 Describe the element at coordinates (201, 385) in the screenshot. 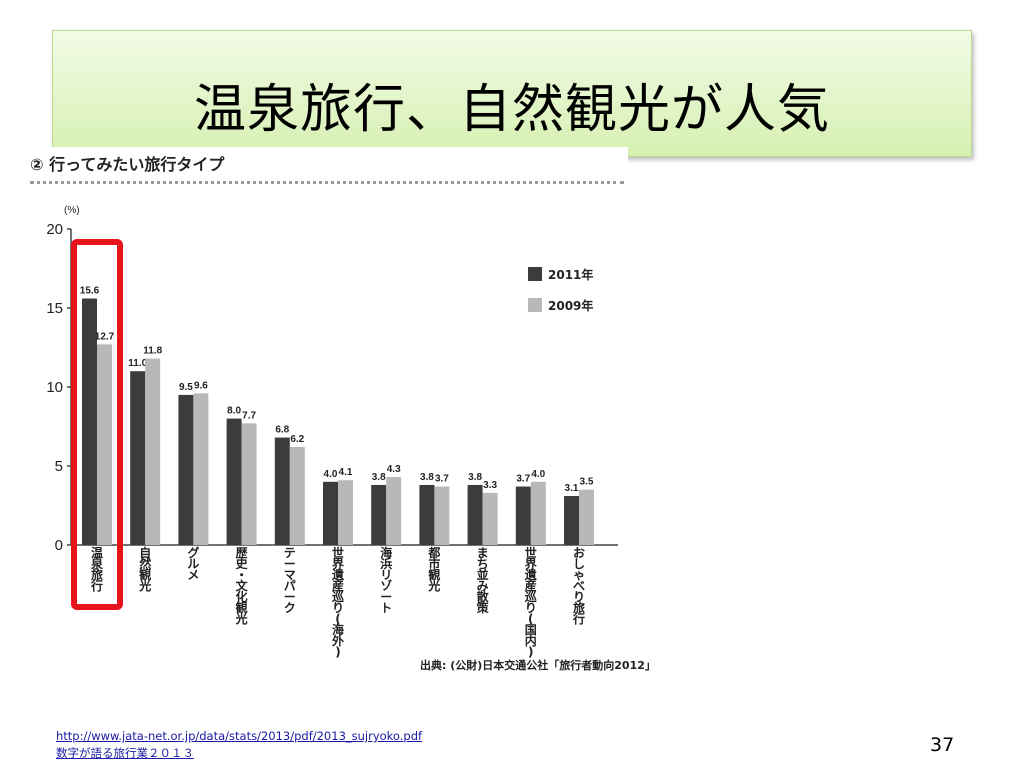

I see `data-label-2009-2: 9.6` at that location.